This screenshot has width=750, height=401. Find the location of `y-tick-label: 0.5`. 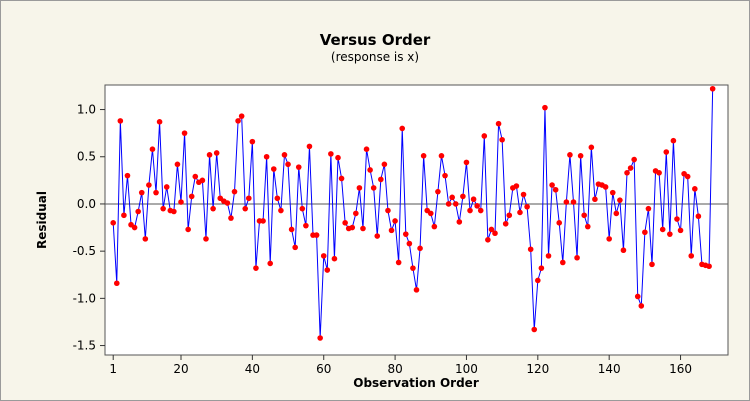

y-tick-label: 0.5 is located at coordinates (86, 157).